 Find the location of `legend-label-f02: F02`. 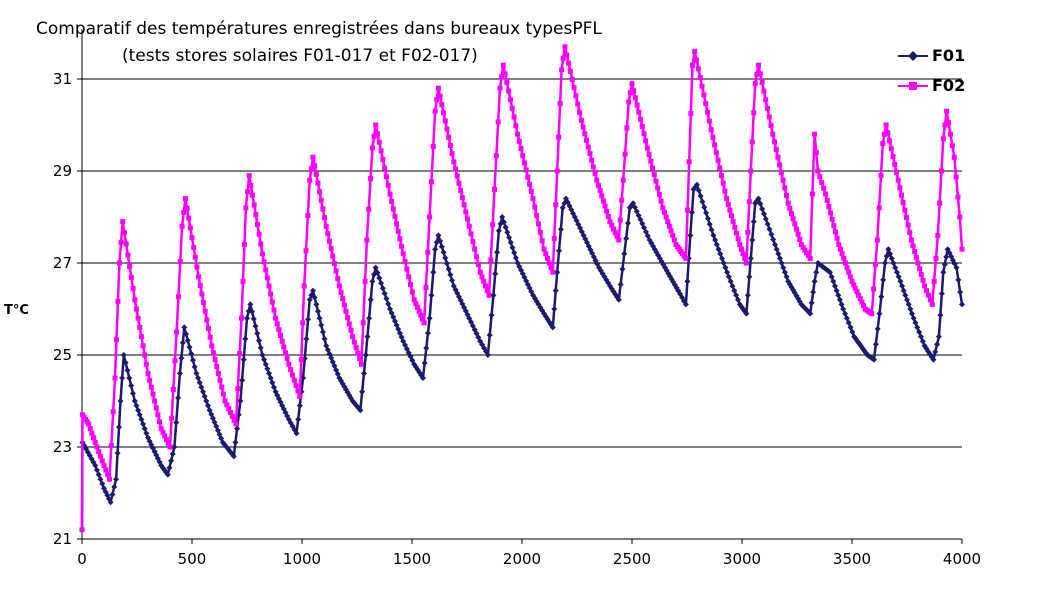

legend-label-f02: F02 is located at coordinates (948, 85).